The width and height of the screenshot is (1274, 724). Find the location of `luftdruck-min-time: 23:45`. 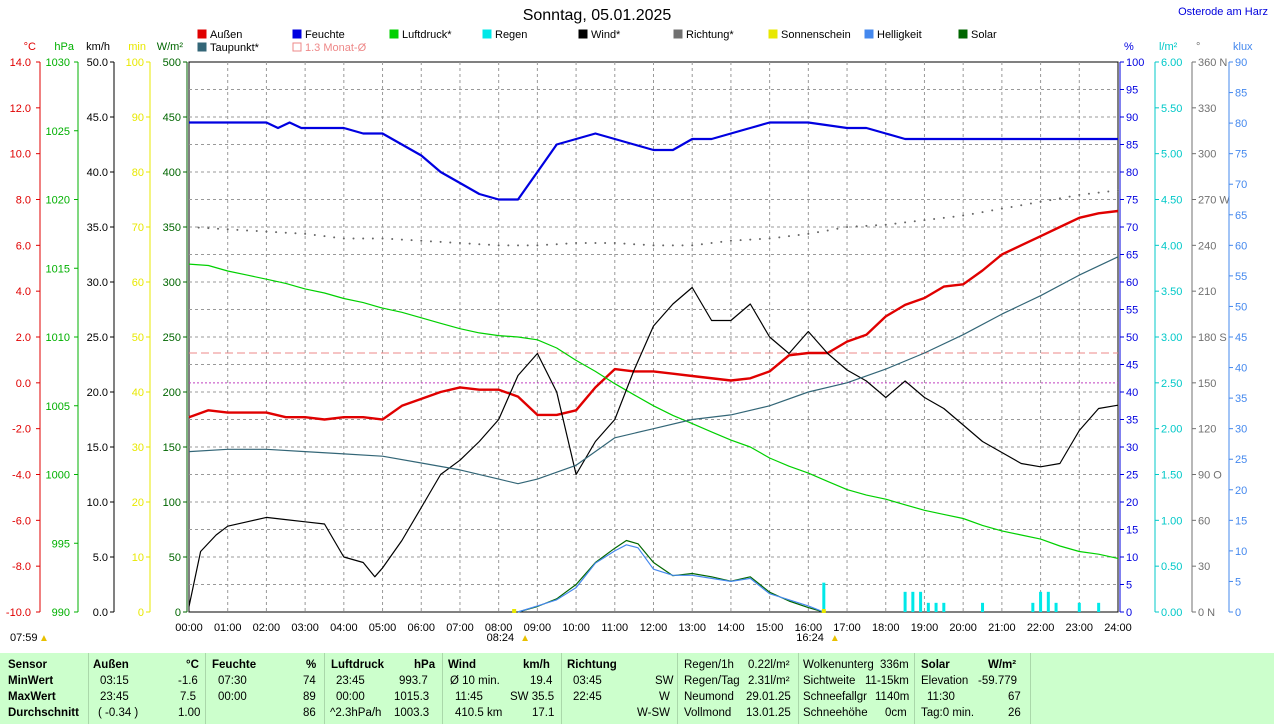

luftdruck-min-time: 23:45 is located at coordinates (350, 681).